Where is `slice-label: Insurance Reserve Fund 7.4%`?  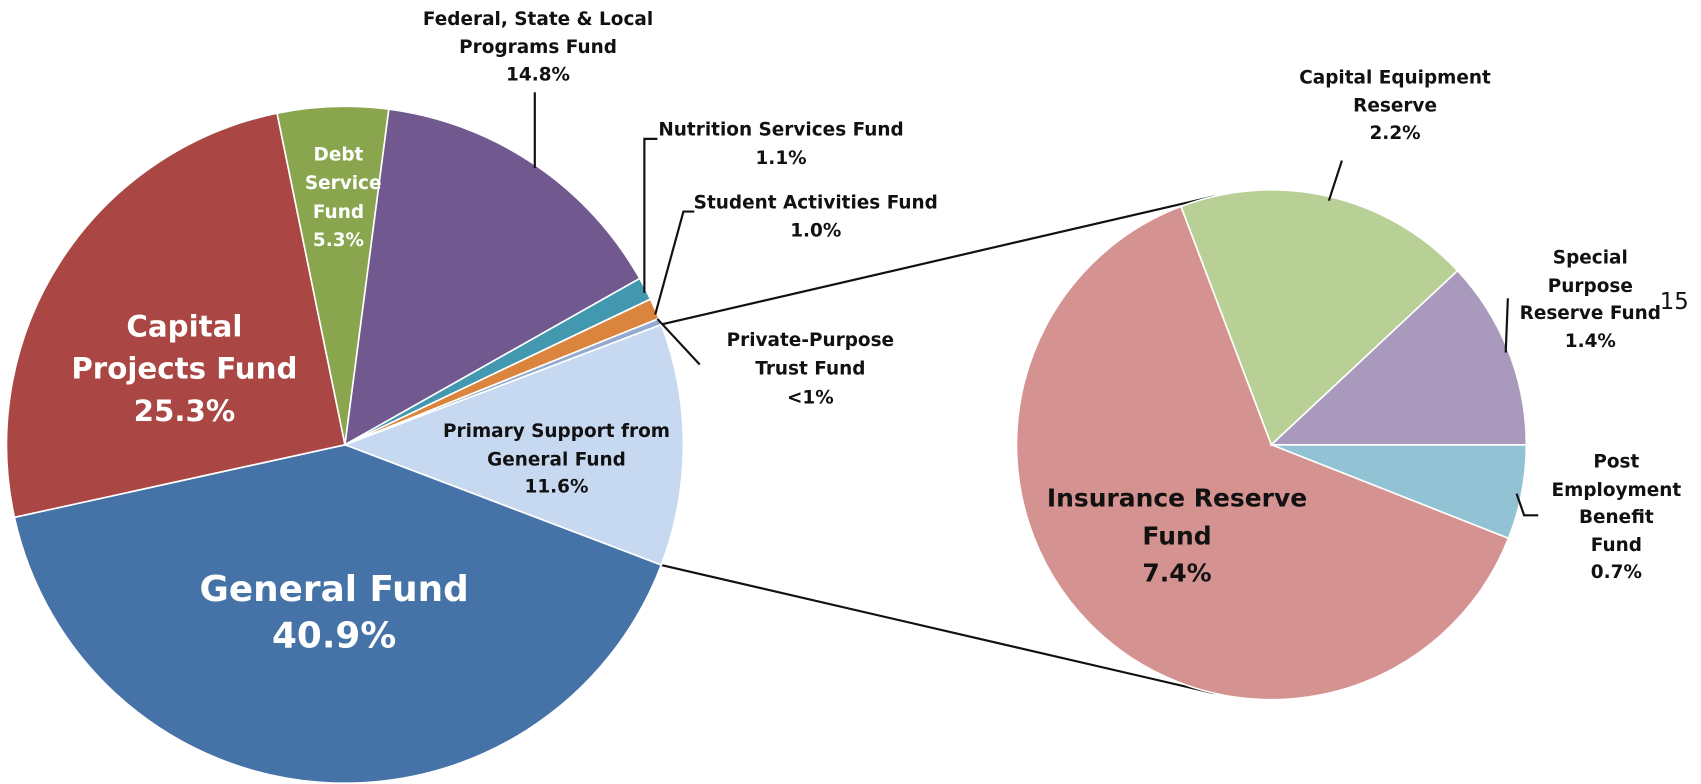 slice-label: Insurance Reserve Fund 7.4% is located at coordinates (1176, 537).